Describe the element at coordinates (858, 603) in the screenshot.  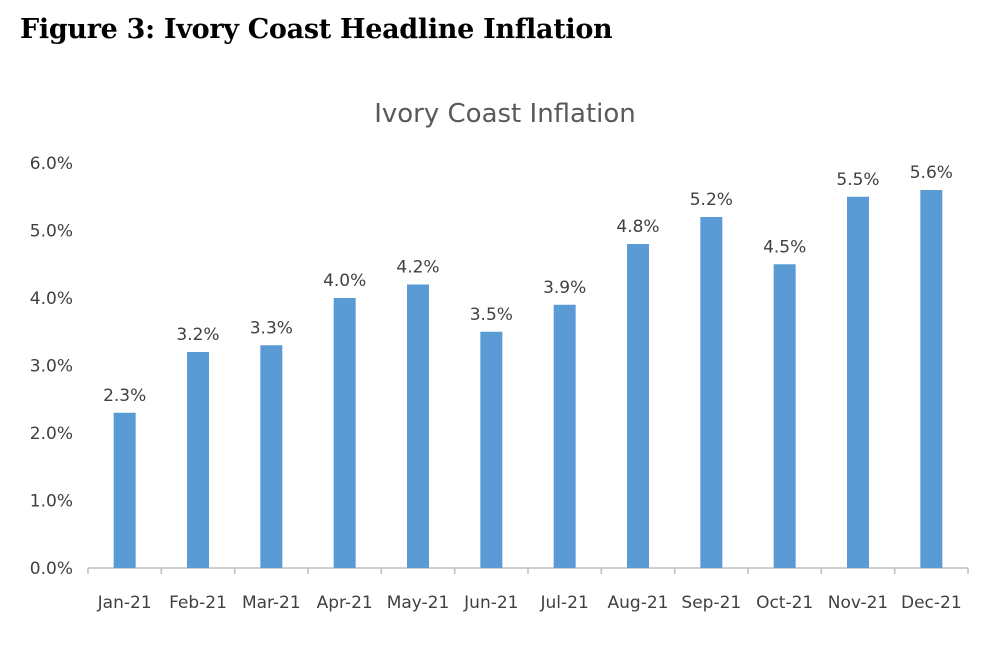
I see `x-tick-label: Nov-21` at that location.